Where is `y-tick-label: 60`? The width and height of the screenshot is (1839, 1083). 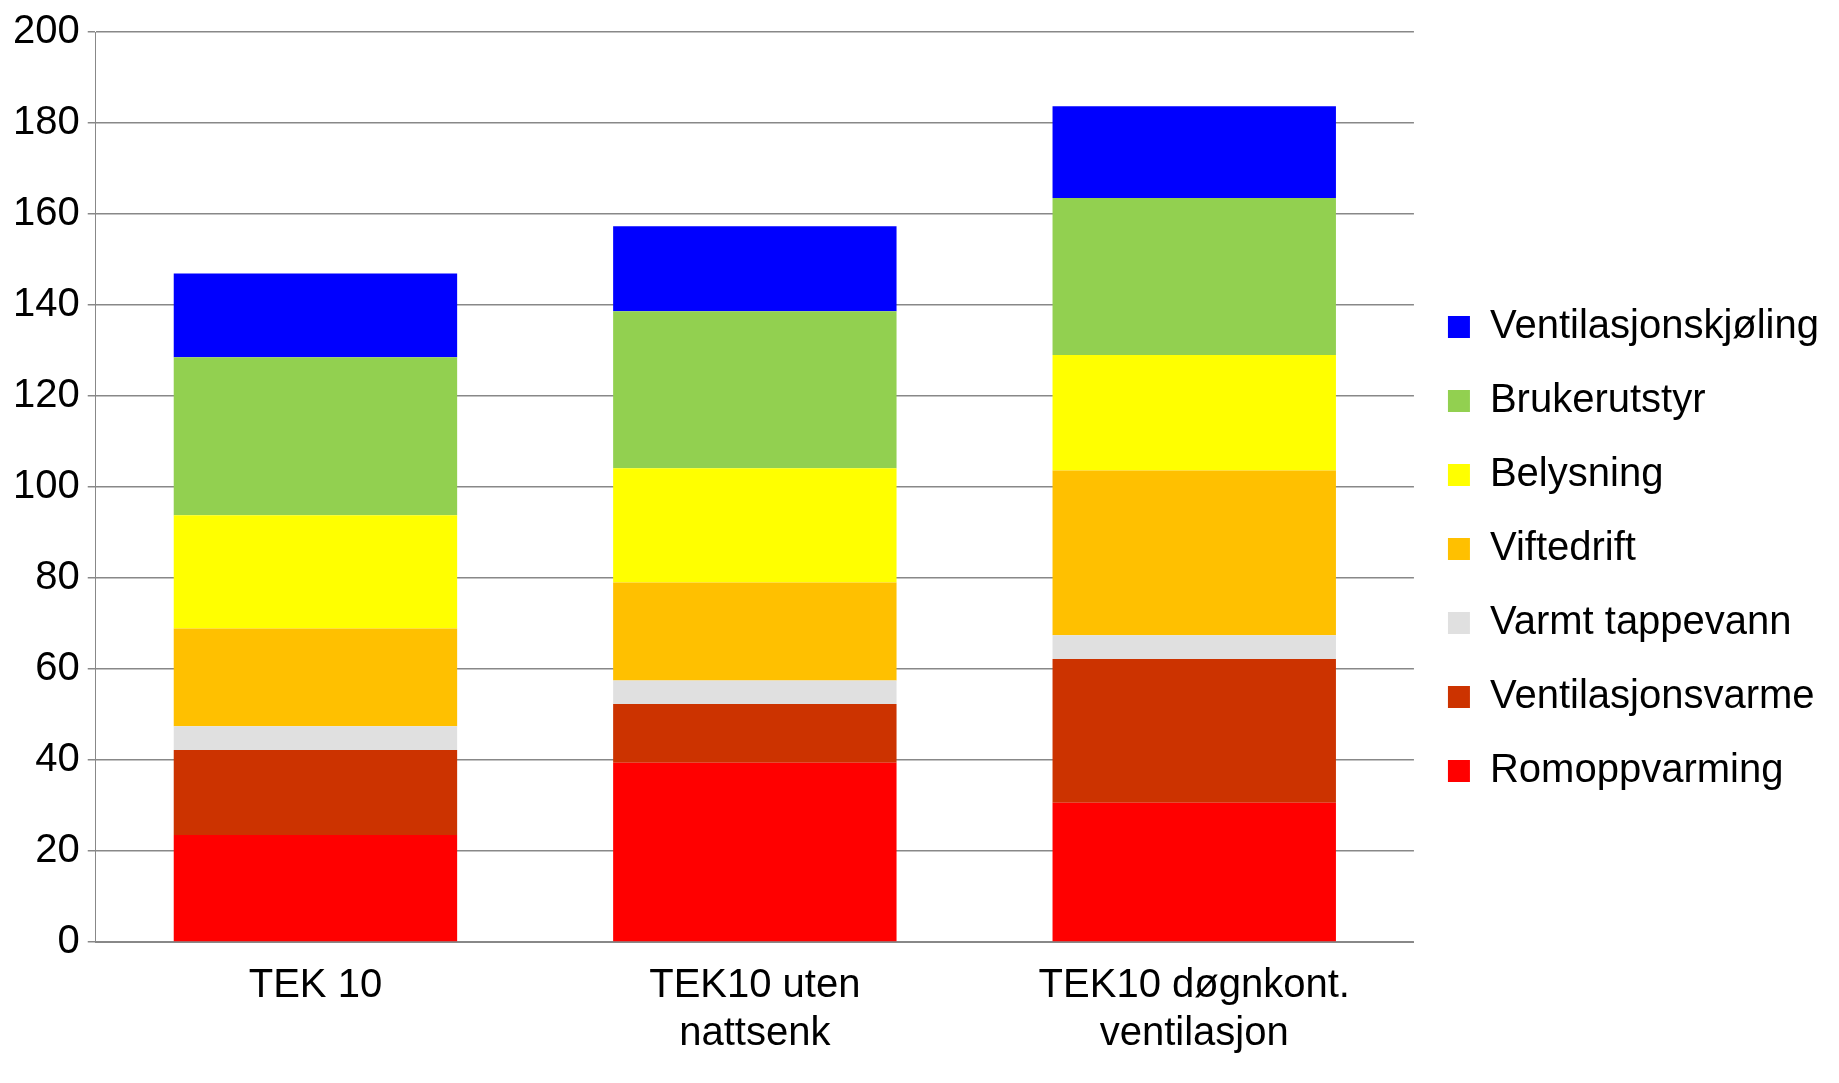 y-tick-label: 60 is located at coordinates (57, 666).